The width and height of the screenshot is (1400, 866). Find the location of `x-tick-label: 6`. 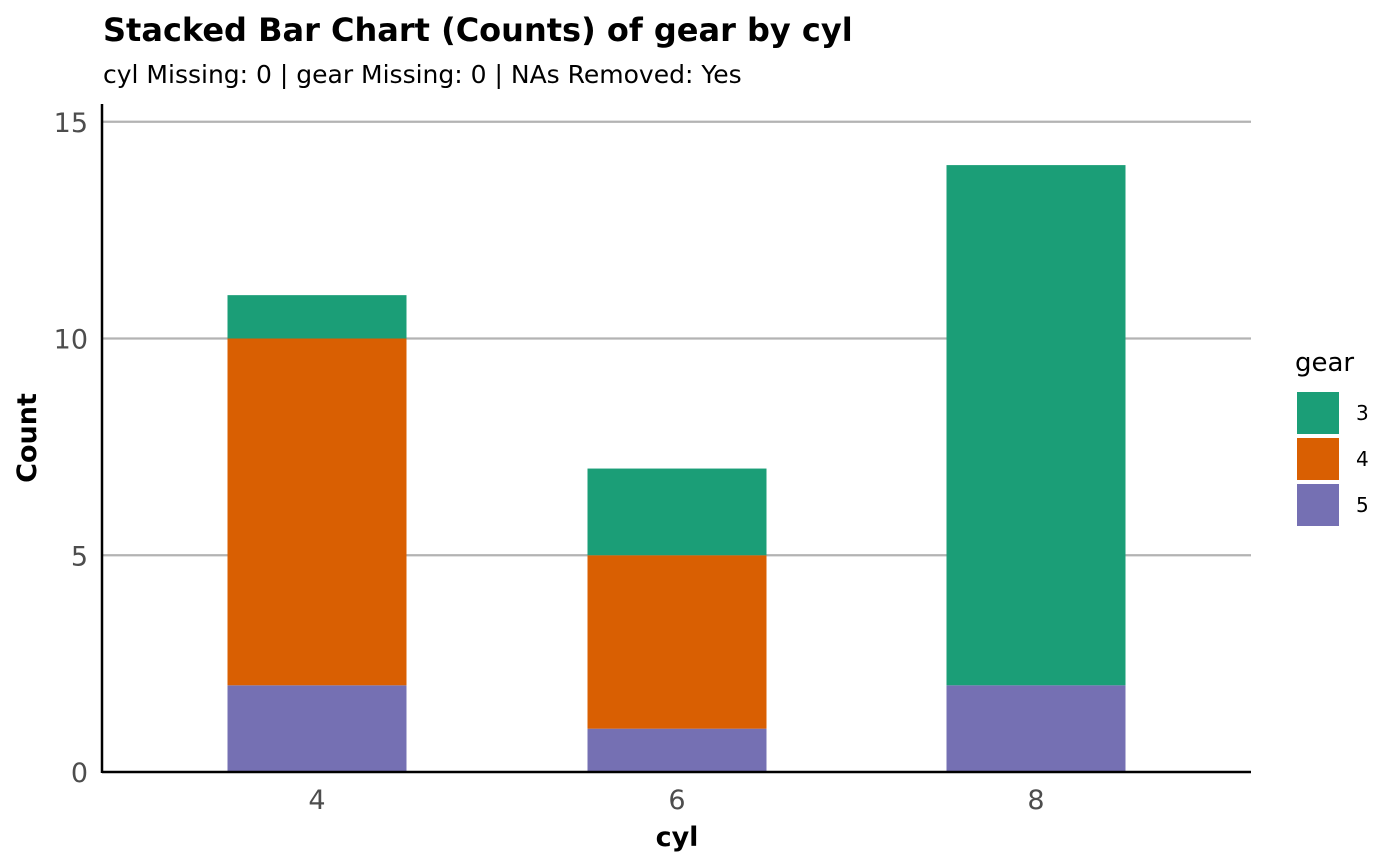

x-tick-label: 6 is located at coordinates (676, 800).